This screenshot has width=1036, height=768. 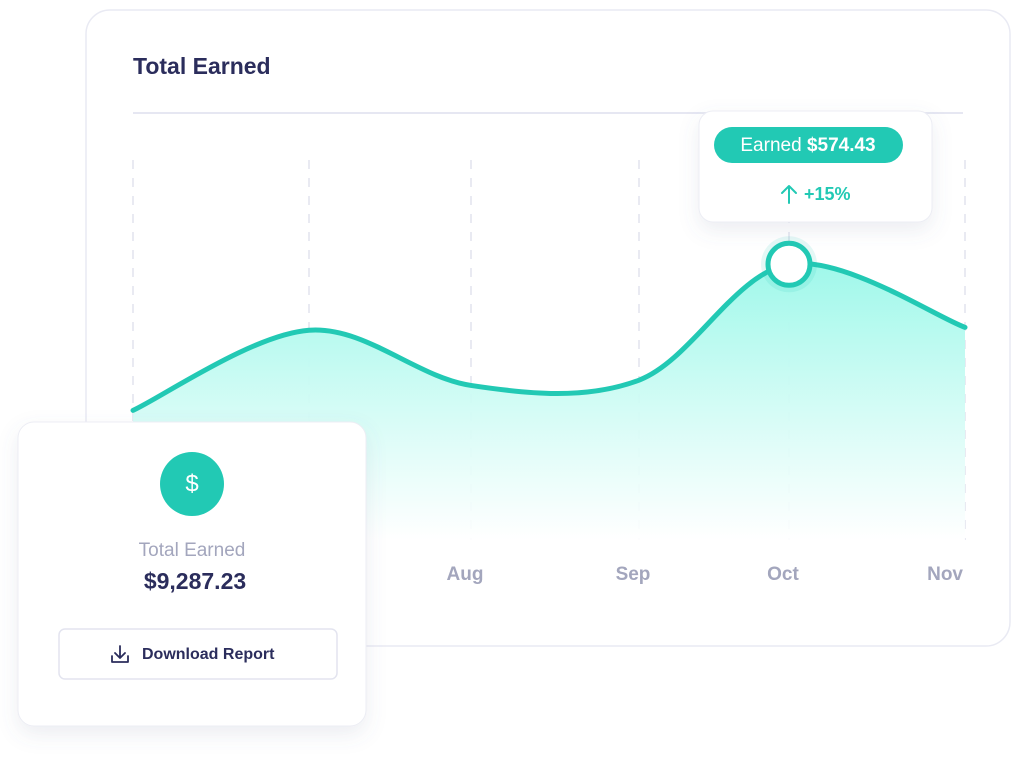 I want to click on tooltip-change: +15%, so click(x=827, y=194).